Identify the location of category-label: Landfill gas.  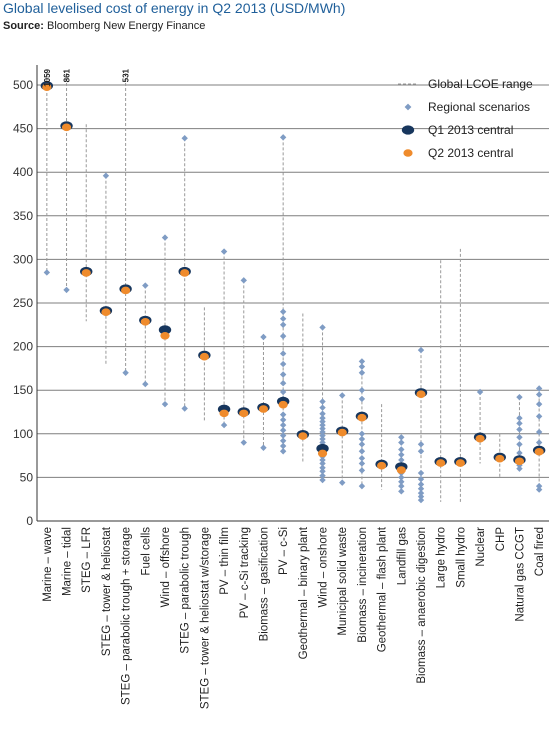
(402, 556).